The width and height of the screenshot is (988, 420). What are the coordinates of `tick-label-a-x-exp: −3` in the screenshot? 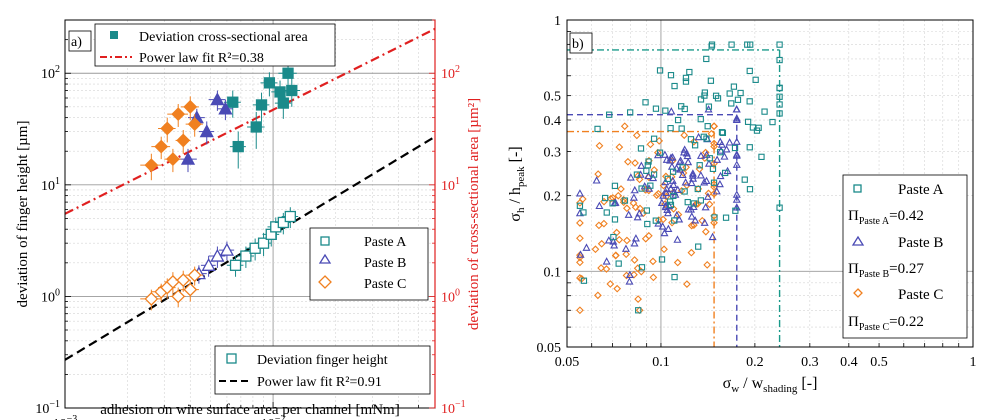 It's located at (72, 417).